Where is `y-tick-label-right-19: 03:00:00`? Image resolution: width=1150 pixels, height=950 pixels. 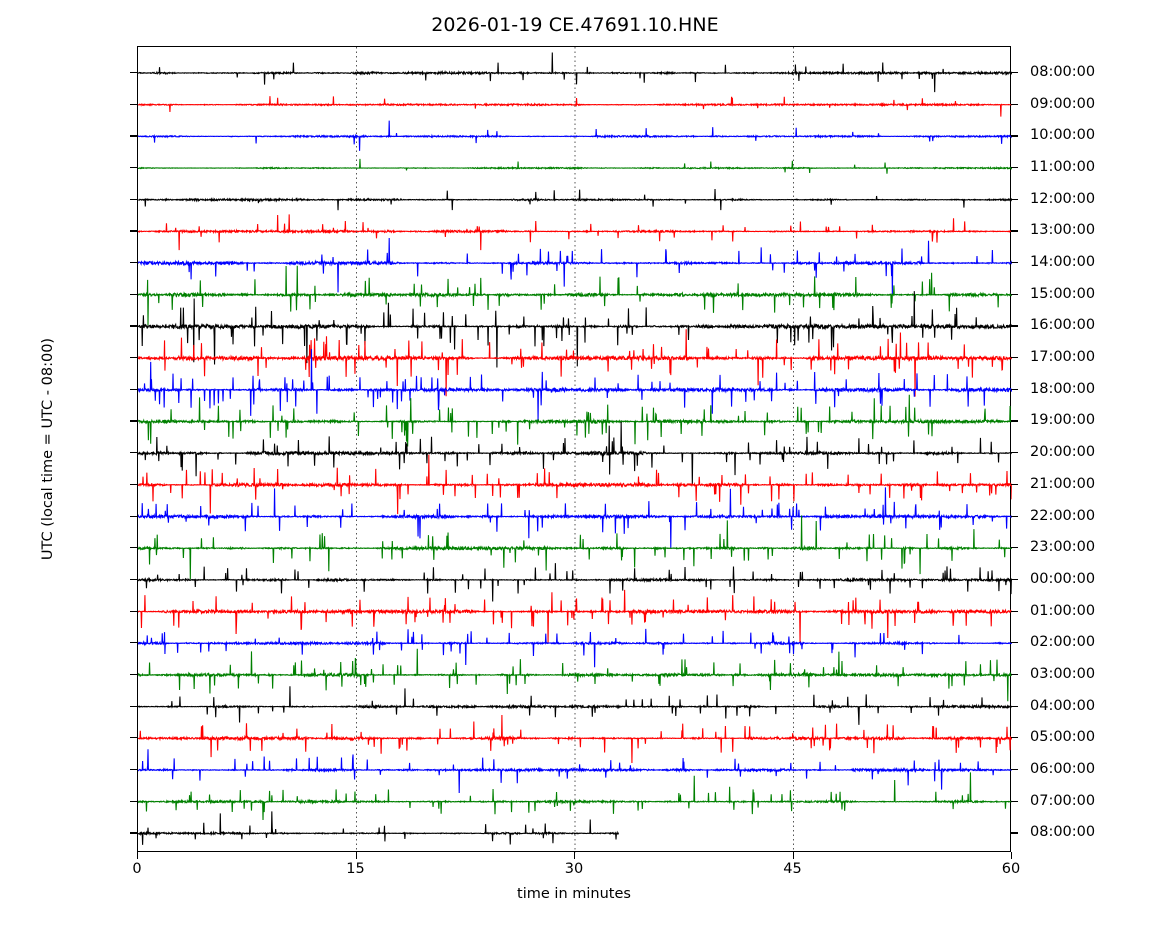
y-tick-label-right-19: 03:00:00 is located at coordinates (1063, 673).